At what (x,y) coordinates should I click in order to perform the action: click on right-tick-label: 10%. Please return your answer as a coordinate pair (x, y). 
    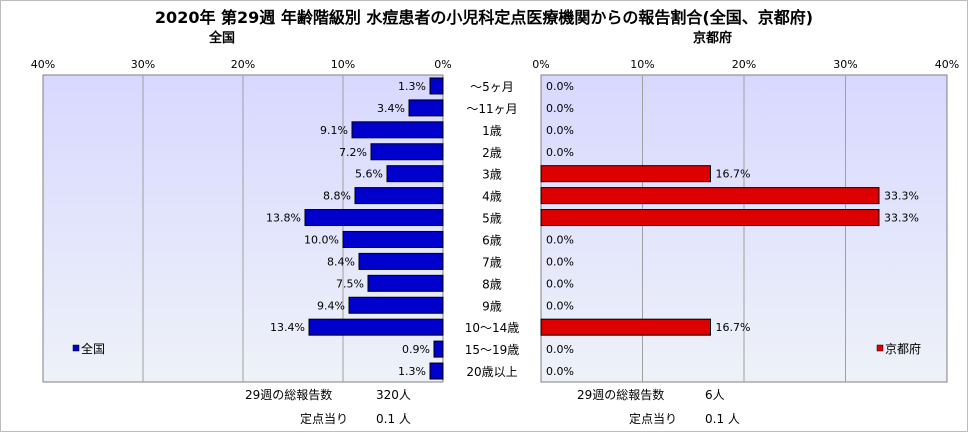
    Looking at the image, I should click on (642, 64).